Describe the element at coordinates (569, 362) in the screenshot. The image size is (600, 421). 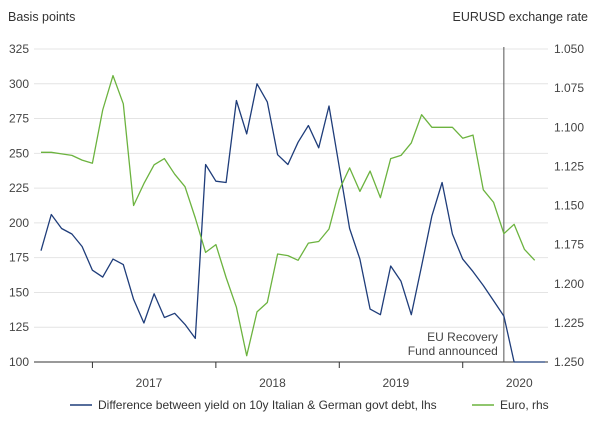
I see `right-tick-label: 1.250` at that location.